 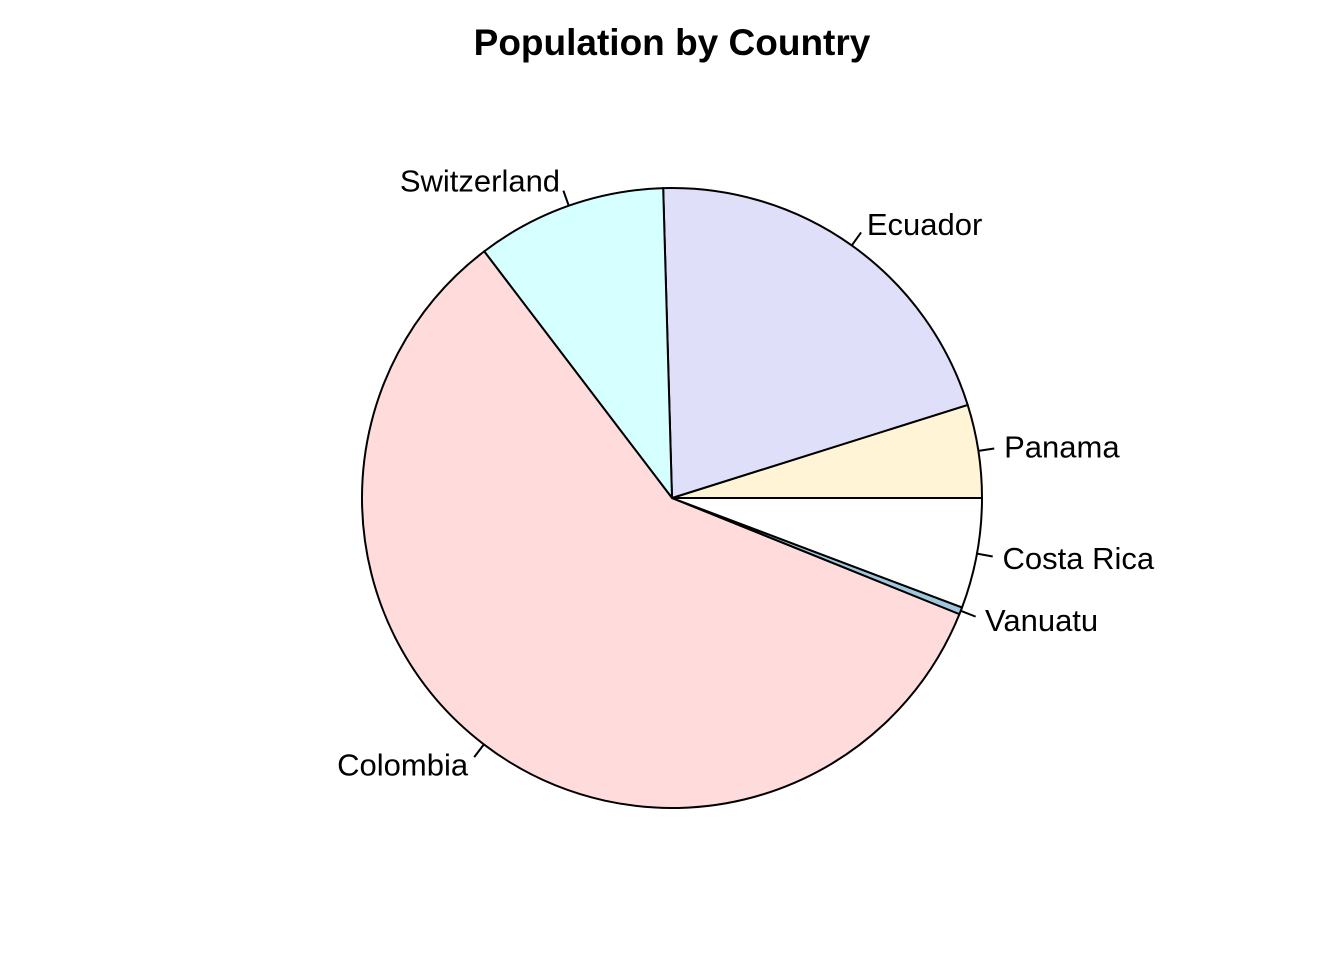 What do you see at coordinates (968, 613) in the screenshot?
I see `pie-label-tick-vanuatu` at bounding box center [968, 613].